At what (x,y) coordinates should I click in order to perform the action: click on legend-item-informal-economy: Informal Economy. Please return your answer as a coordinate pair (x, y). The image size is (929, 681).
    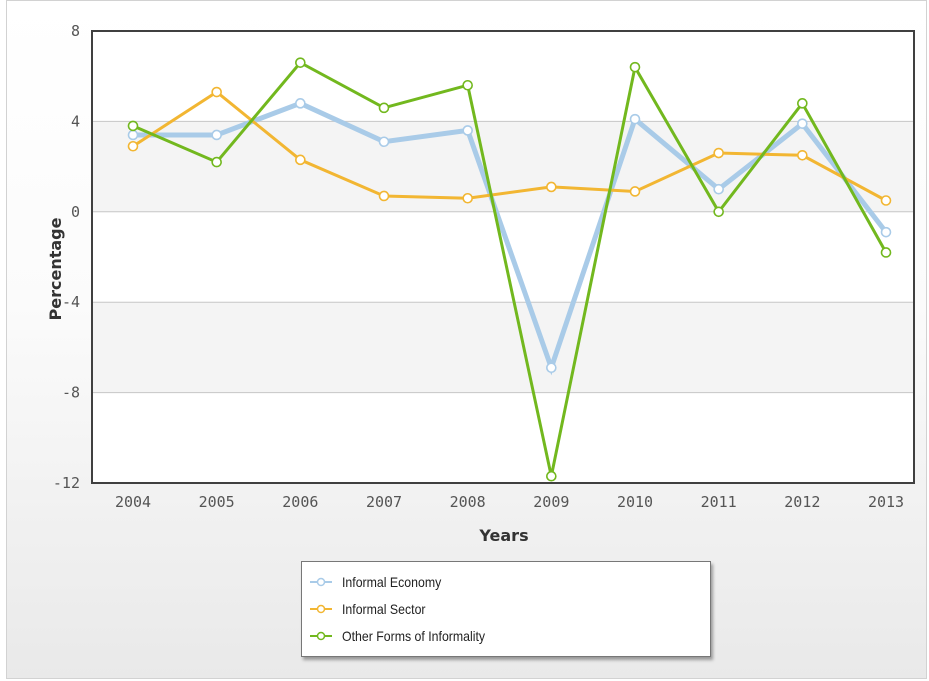
    Looking at the image, I should click on (506, 581).